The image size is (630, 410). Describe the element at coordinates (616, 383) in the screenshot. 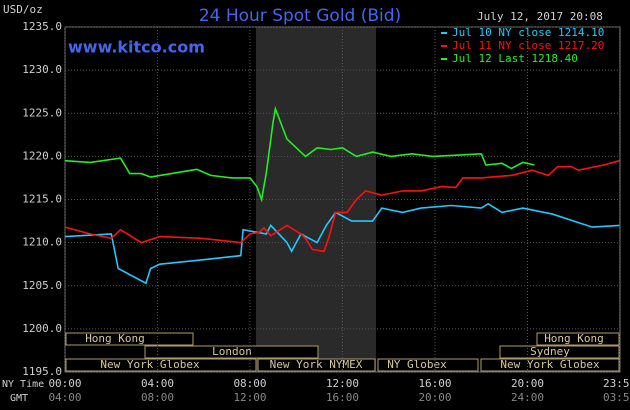

I see `x-tick-label: 23:59` at that location.